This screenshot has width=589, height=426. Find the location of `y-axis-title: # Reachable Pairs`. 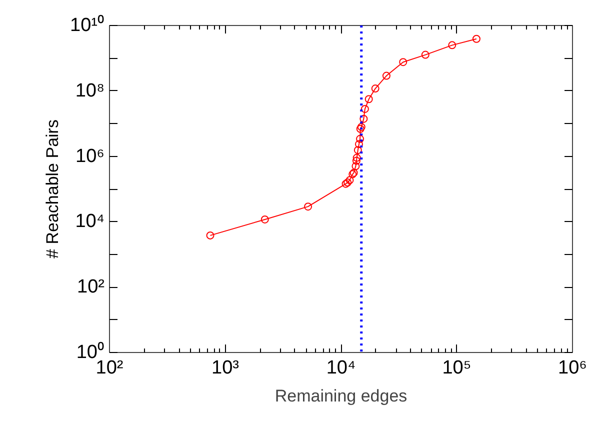

y-axis-title: # Reachable Pairs is located at coordinates (52, 189).